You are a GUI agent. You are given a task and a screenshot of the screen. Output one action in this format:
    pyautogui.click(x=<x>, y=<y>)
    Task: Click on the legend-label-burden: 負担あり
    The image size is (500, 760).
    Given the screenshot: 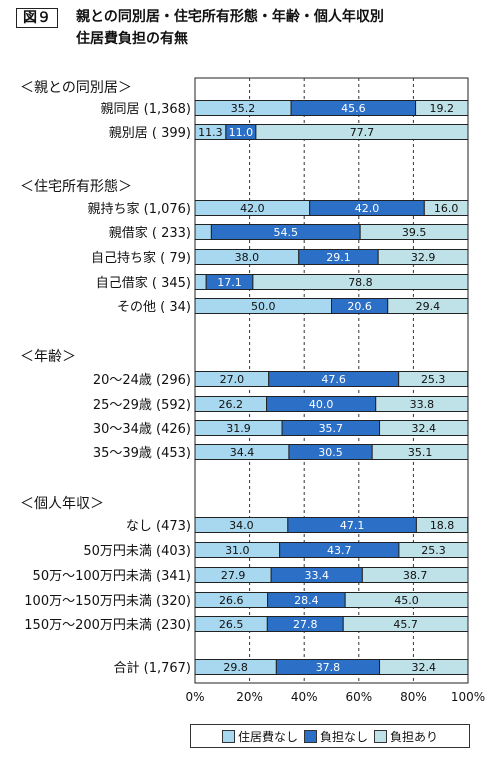 What is the action you would take?
    pyautogui.click(x=414, y=736)
    